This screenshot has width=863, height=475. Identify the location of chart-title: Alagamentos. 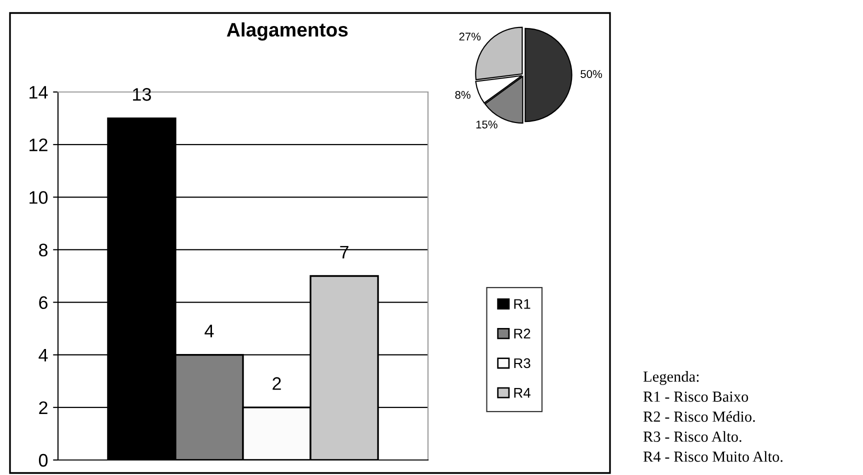
(287, 31).